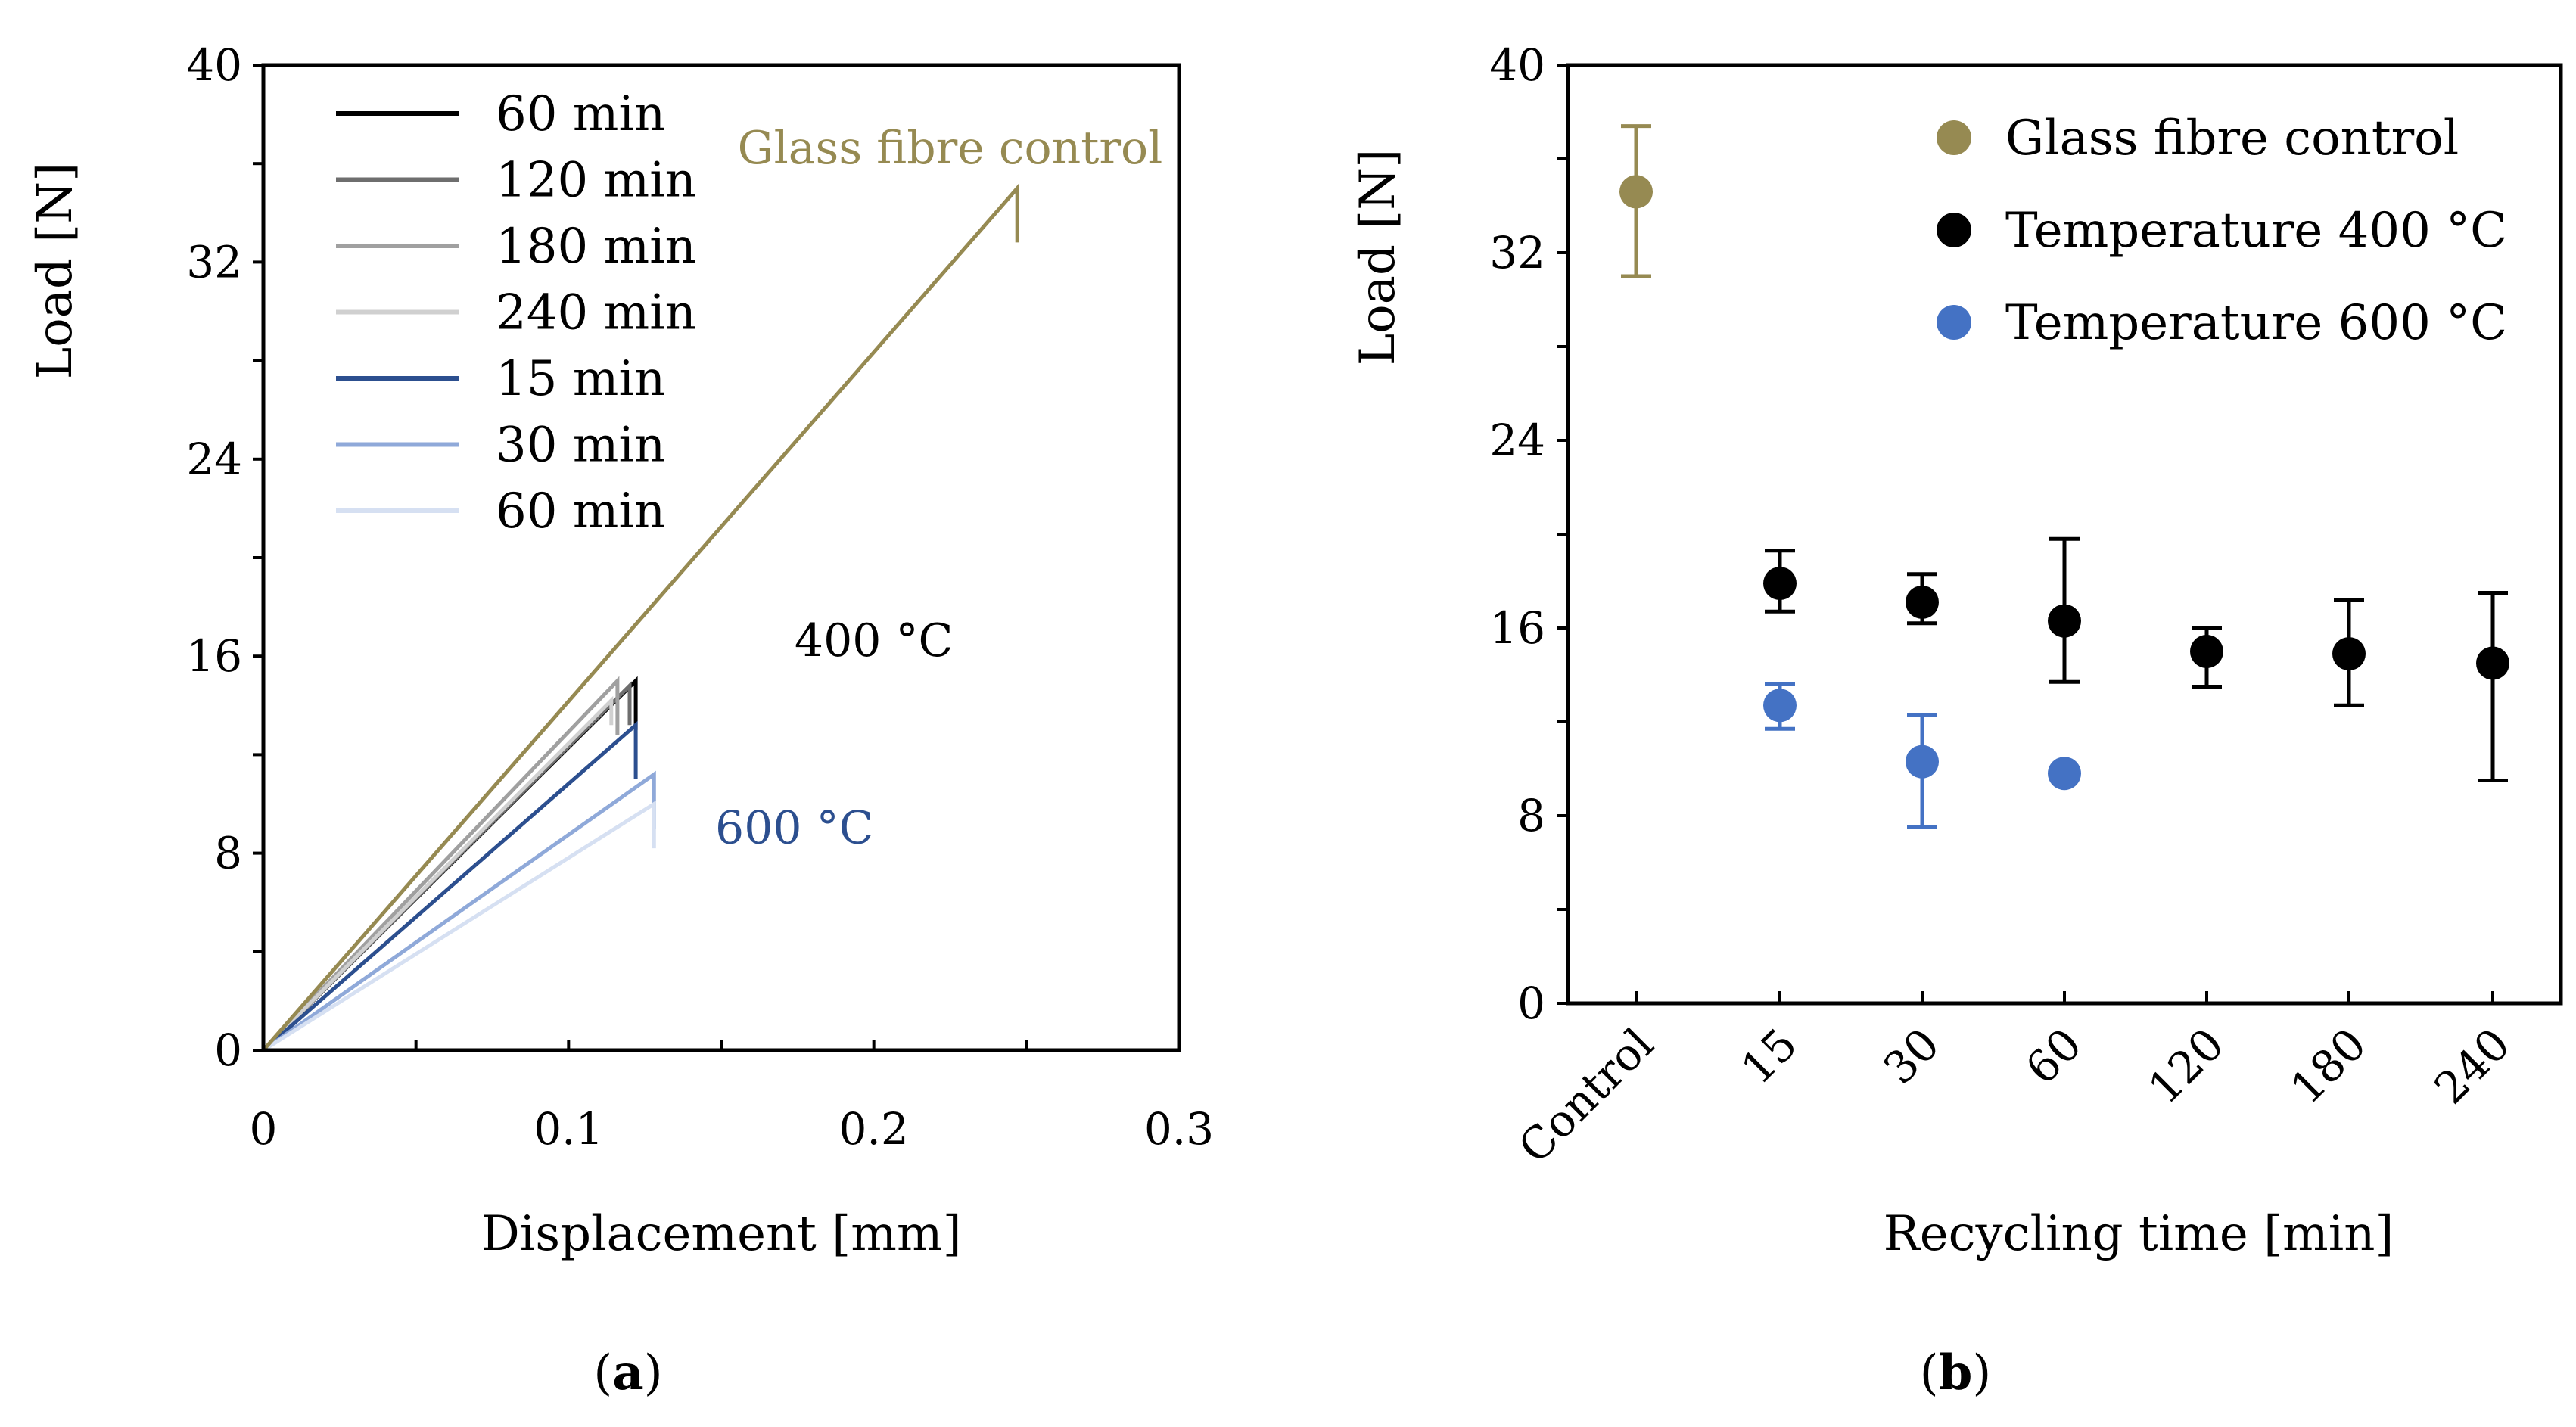 This screenshot has width=2576, height=1427. What do you see at coordinates (596, 313) in the screenshot?
I see `panel-a-legend-label: 240 min` at bounding box center [596, 313].